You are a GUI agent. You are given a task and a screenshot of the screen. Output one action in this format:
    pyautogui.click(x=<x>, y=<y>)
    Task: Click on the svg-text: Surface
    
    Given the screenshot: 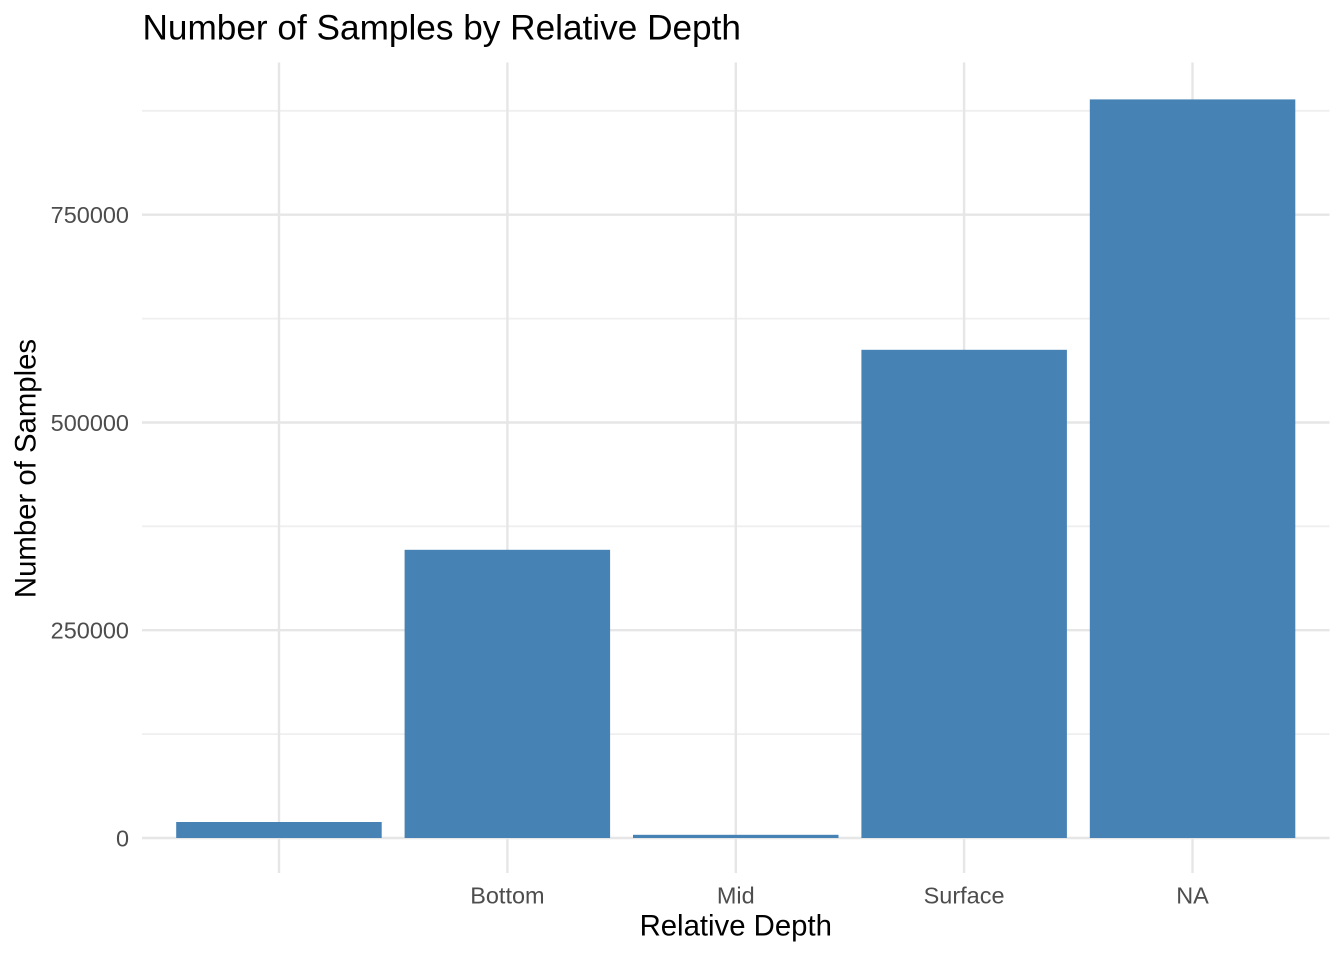 What is the action you would take?
    pyautogui.click(x=964, y=896)
    